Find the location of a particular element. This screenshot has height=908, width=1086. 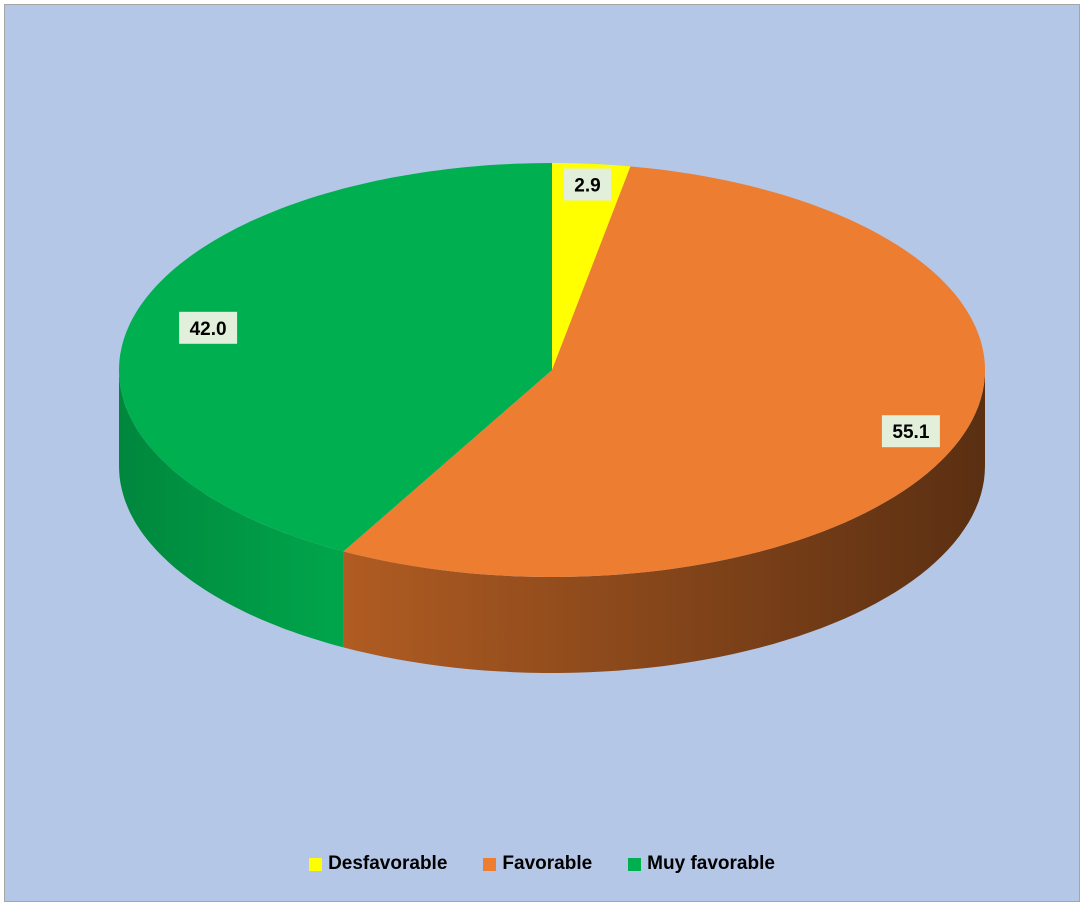

data-label-box-favorable is located at coordinates (910, 431).